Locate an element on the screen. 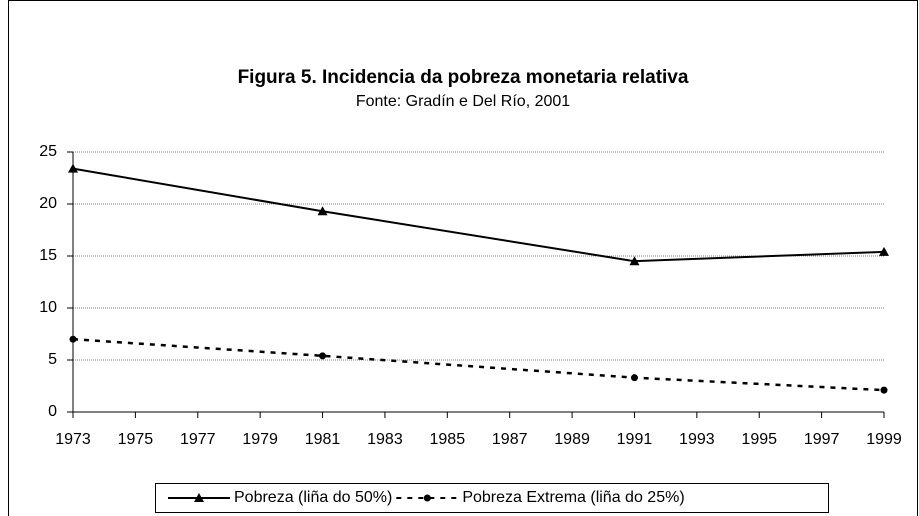 Image resolution: width=919 pixels, height=516 pixels. series-line is located at coordinates (478, 364).